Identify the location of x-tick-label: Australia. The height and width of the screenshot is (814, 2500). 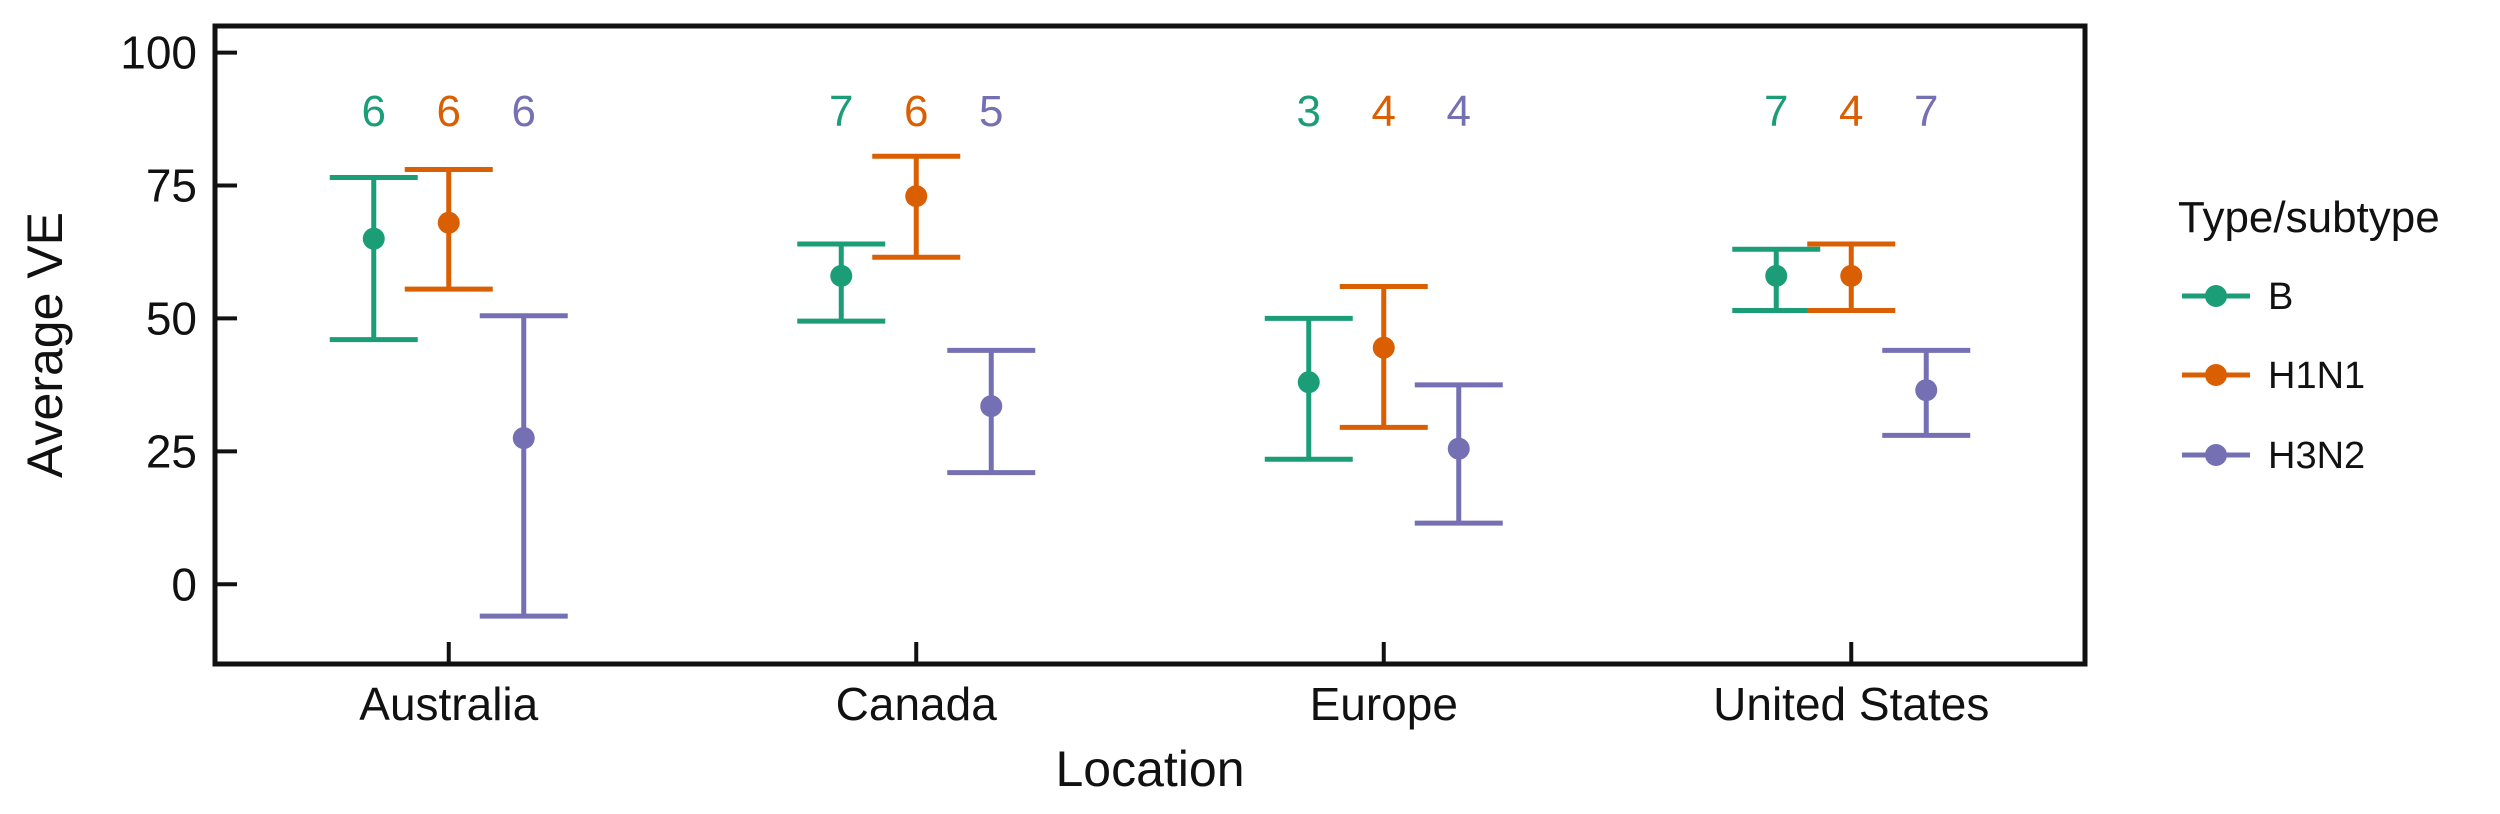
(448, 704).